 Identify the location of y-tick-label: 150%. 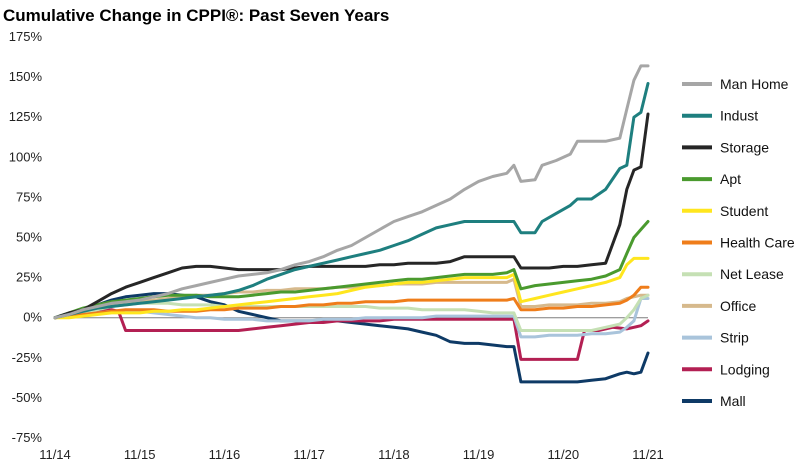
(26, 76).